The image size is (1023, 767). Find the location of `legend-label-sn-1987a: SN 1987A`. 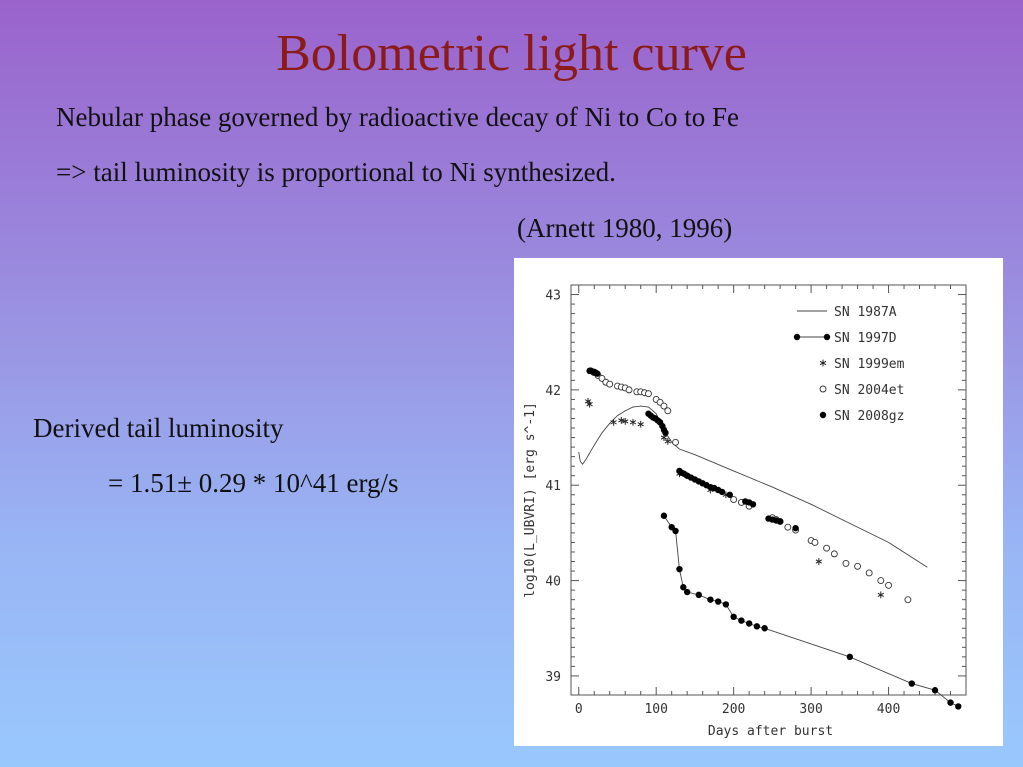

legend-label-sn-1987a: SN 1987A is located at coordinates (865, 312).